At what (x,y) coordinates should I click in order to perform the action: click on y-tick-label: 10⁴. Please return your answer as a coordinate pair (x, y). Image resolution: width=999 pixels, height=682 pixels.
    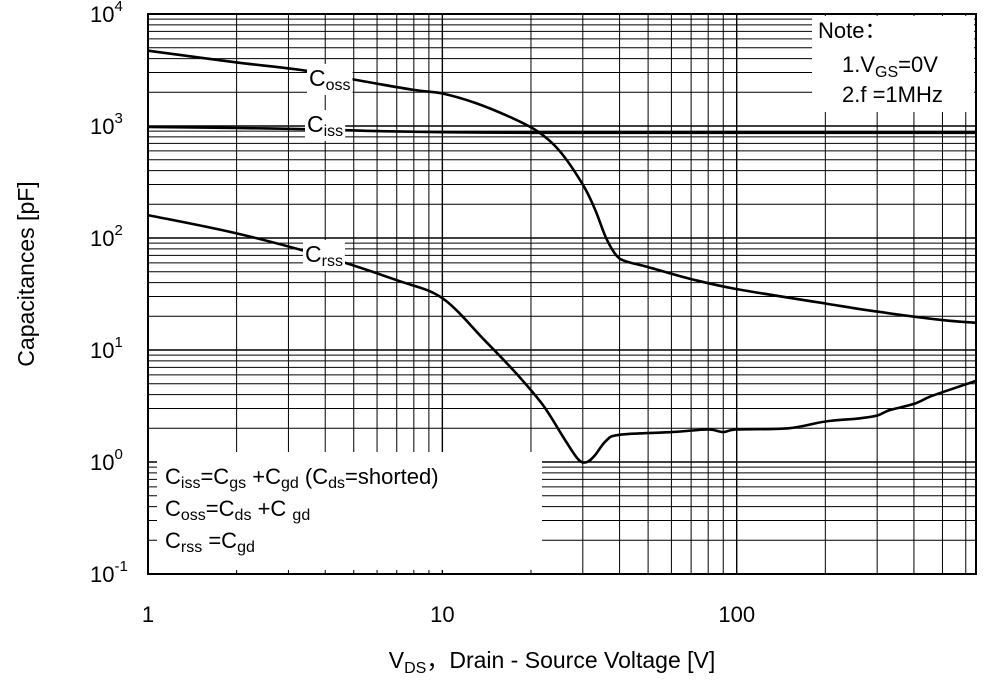
    Looking at the image, I should click on (106, 13).